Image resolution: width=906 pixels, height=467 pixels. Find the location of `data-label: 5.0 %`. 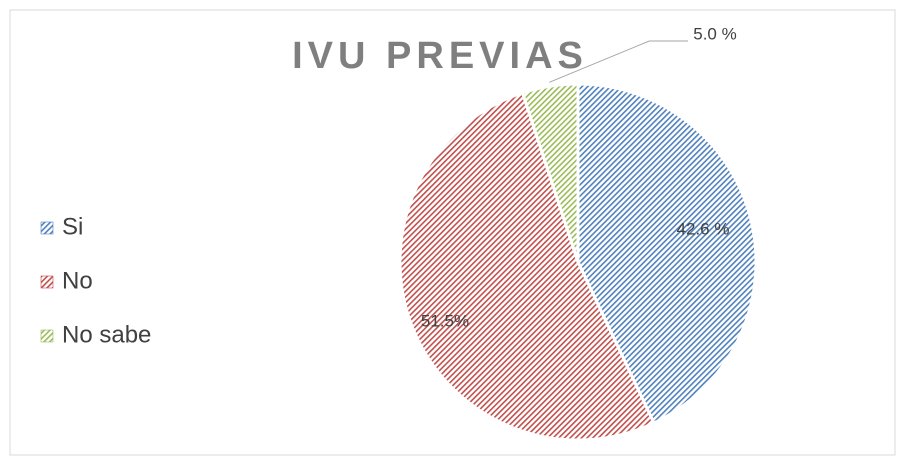

data-label: 5.0 % is located at coordinates (714, 33).